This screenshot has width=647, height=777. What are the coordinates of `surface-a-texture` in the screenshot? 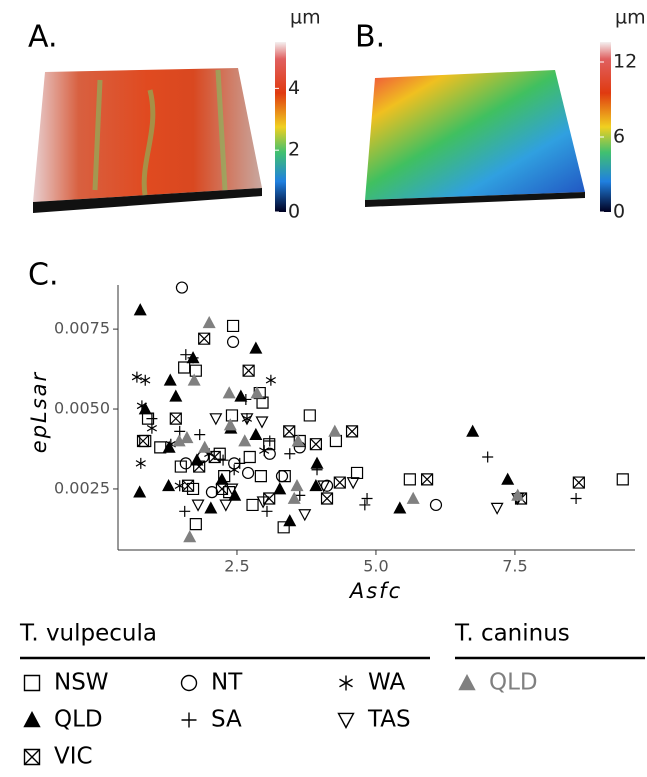 It's located at (160, 132).